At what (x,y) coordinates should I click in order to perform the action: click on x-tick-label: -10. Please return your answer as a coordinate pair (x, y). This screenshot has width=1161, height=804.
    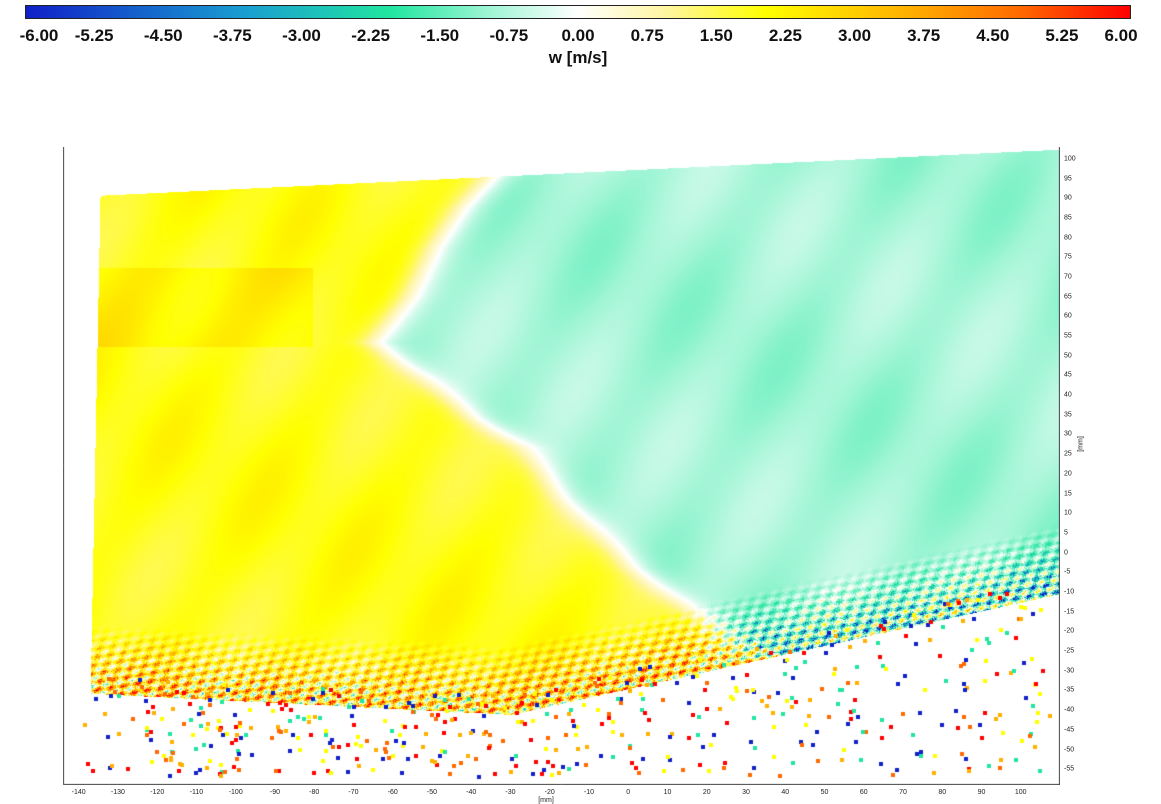
    Looking at the image, I should click on (589, 792).